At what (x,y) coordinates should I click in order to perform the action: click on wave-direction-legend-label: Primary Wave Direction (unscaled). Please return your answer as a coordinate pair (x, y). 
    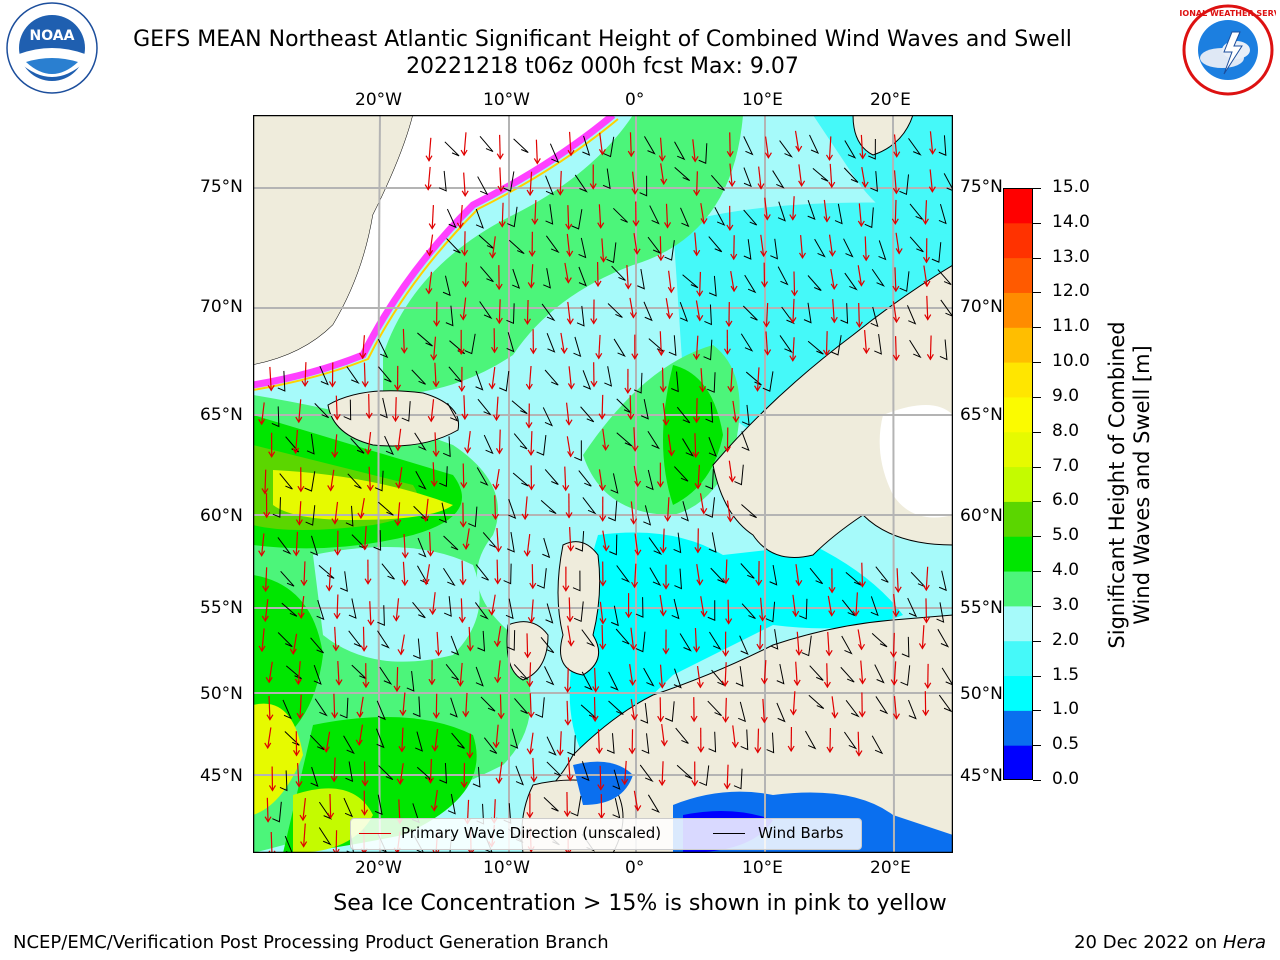
    Looking at the image, I should click on (531, 833).